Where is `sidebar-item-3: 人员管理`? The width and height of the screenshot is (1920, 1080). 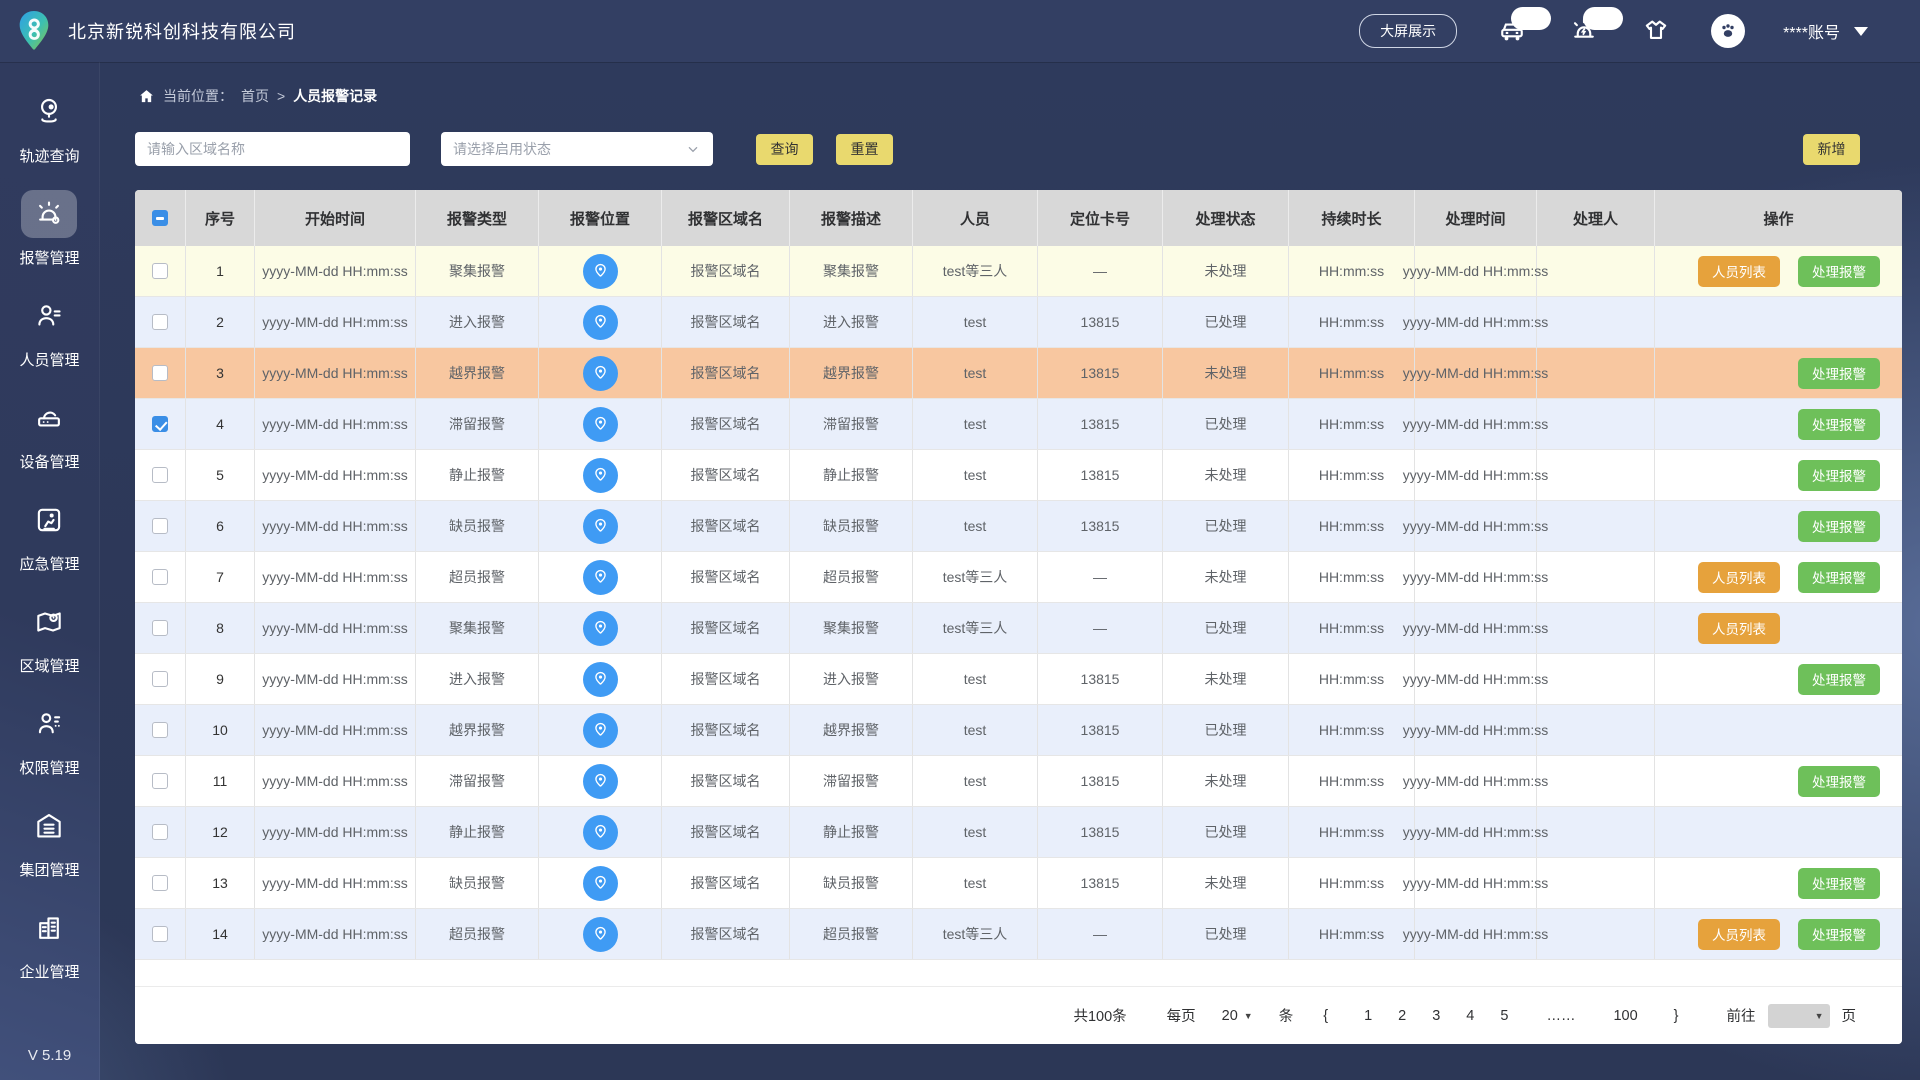 sidebar-item-3: 人员管理 is located at coordinates (49, 331).